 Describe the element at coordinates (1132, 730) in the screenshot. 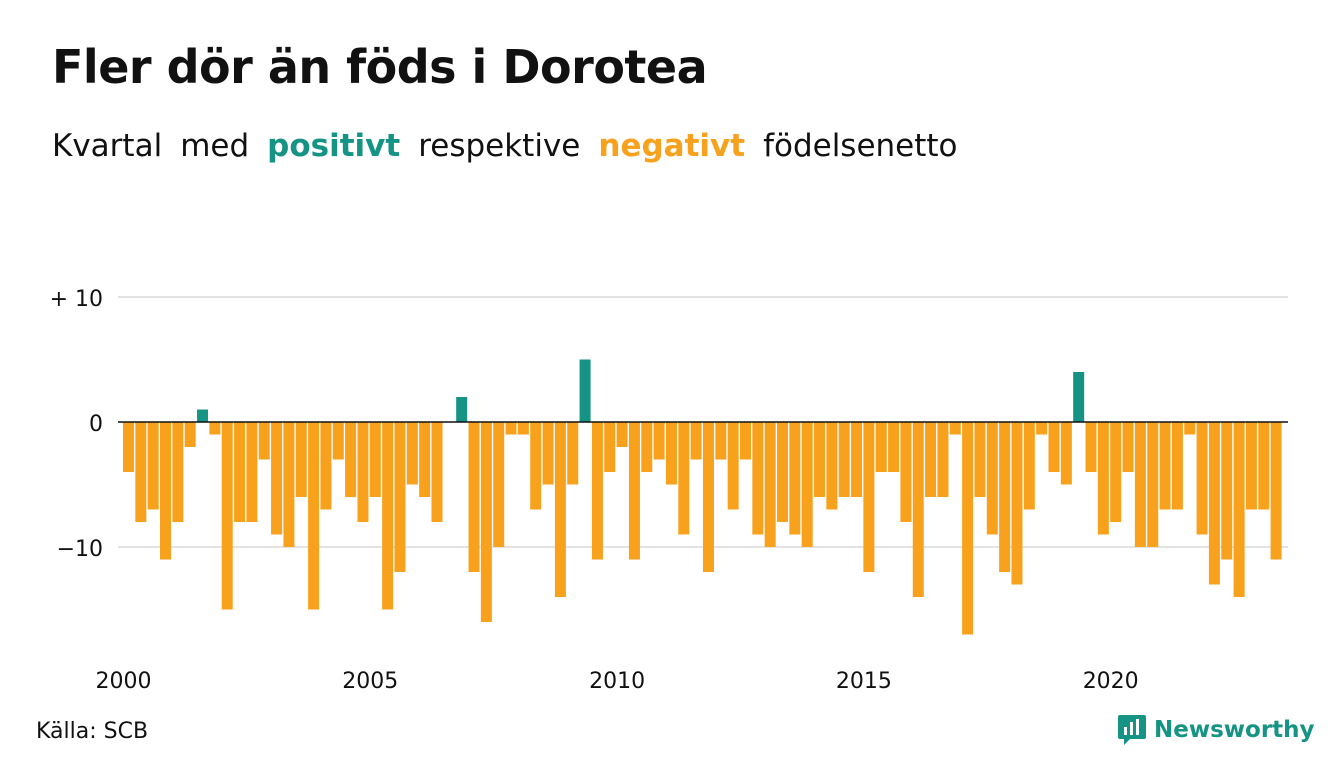

I see `newsworthy-logo-icon` at that location.